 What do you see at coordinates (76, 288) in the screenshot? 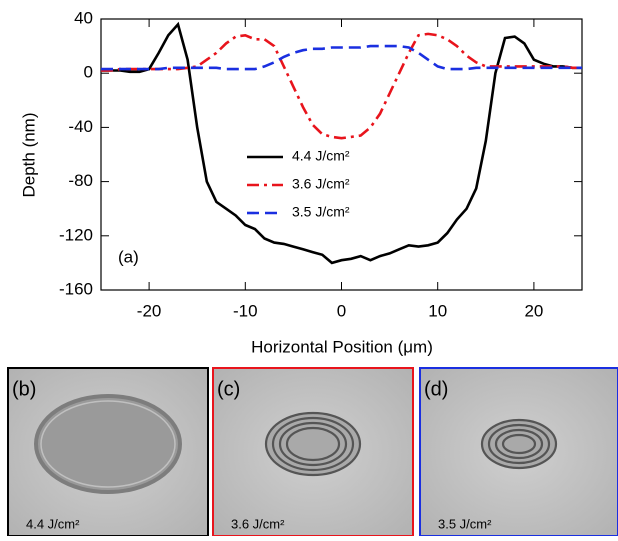
I see `y-tick-label: -160` at bounding box center [76, 288].